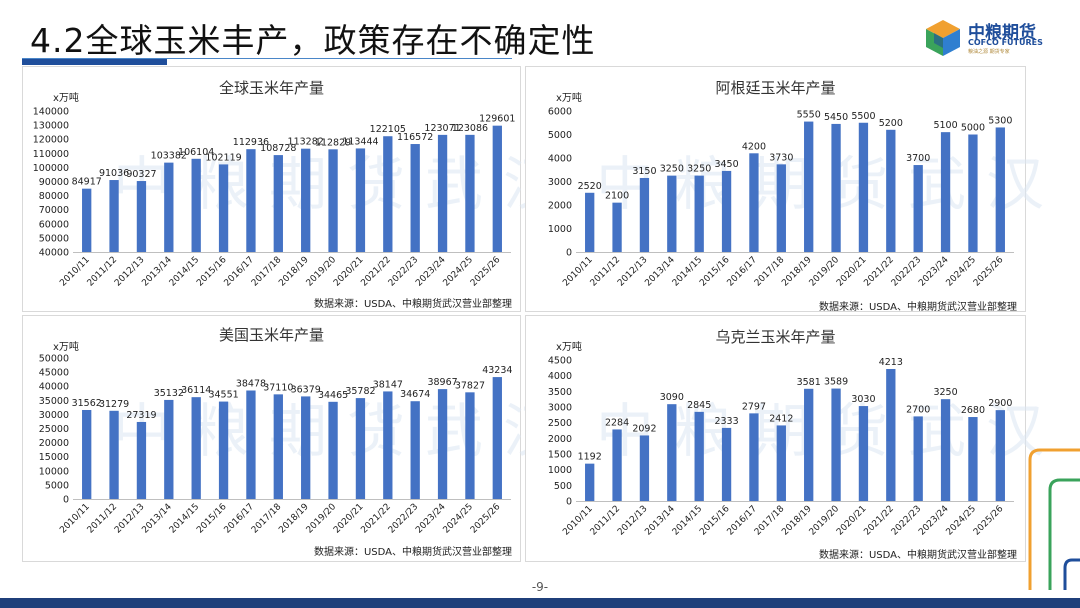  What do you see at coordinates (251, 383) in the screenshot?
I see `data-label: 38478` at bounding box center [251, 383].